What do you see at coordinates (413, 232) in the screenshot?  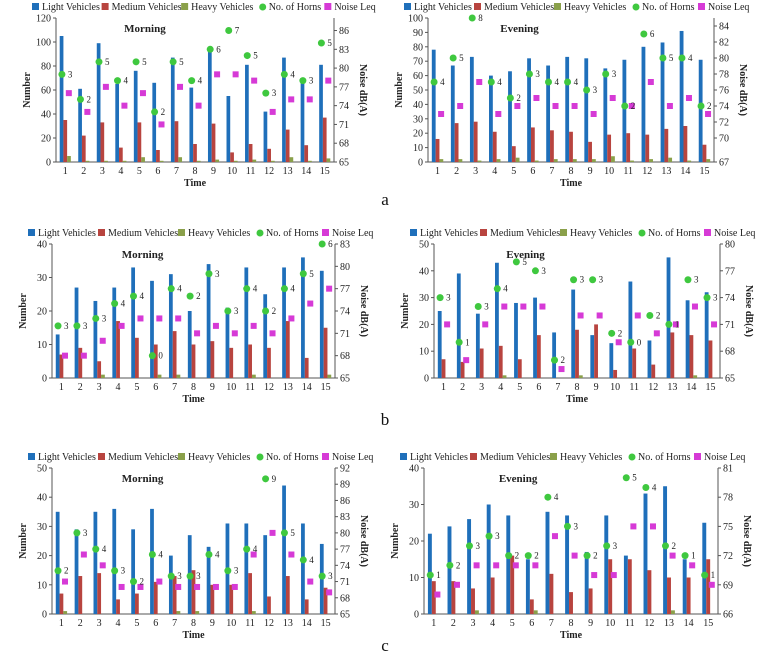 I see `legend-swatch-light` at bounding box center [413, 232].